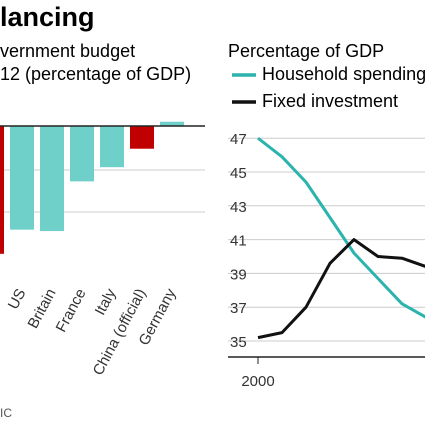 This screenshot has width=425, height=425. What do you see at coordinates (17, 299) in the screenshot?
I see `bar-category-label: US` at bounding box center [17, 299].